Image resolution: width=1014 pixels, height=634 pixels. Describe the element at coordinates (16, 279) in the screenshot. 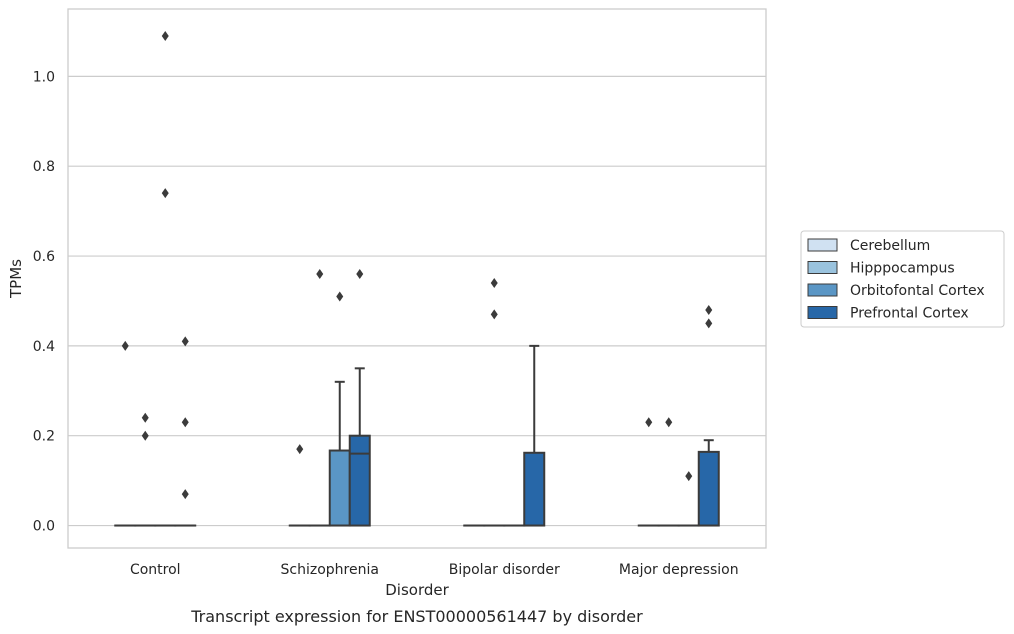

I see `y-axis-label: TPMs` at that location.